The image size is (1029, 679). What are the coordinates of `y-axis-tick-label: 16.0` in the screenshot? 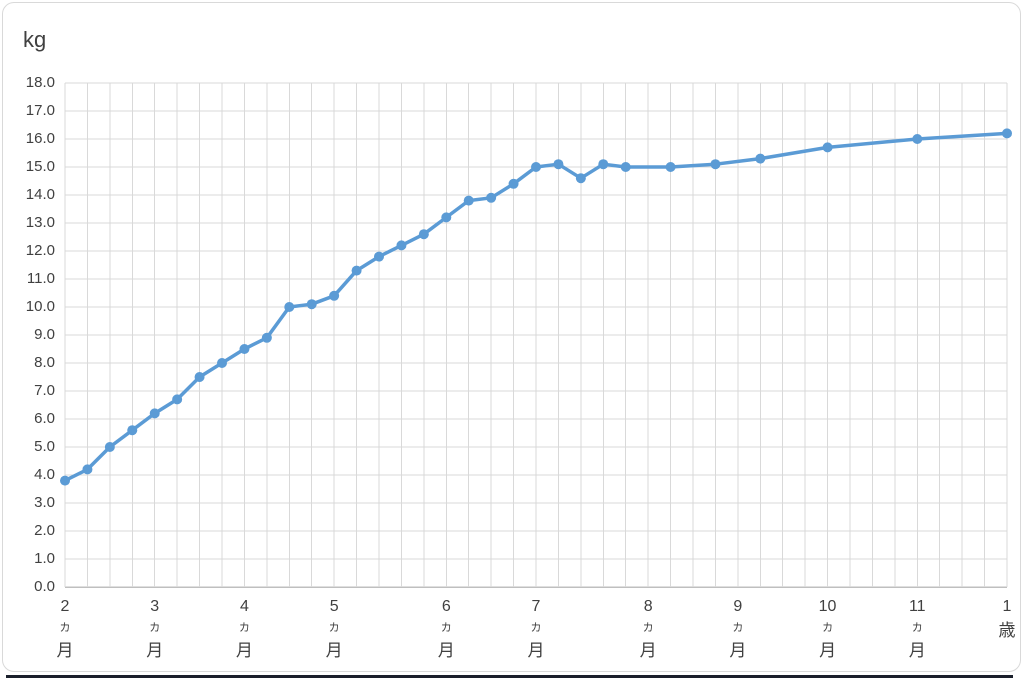 It's located at (40, 138).